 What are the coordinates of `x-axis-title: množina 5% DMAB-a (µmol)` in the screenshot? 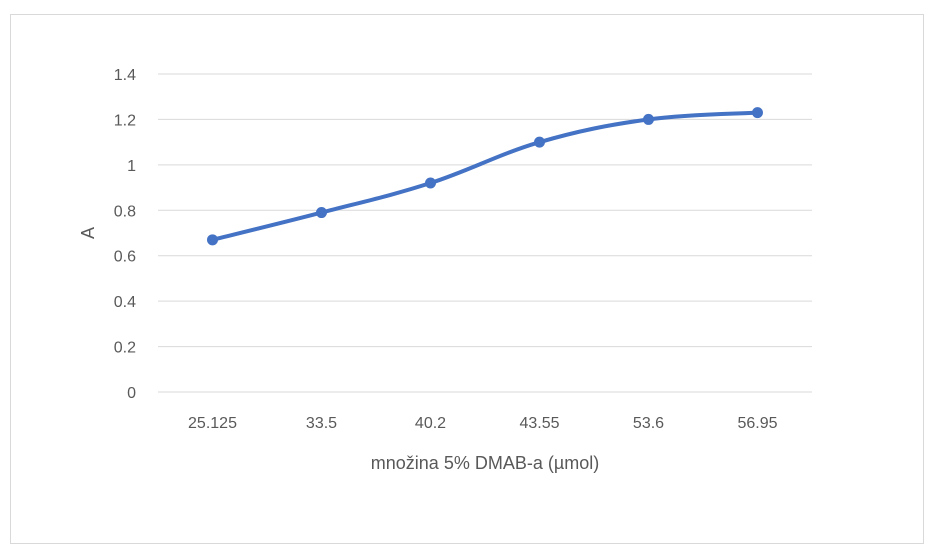 It's located at (485, 463).